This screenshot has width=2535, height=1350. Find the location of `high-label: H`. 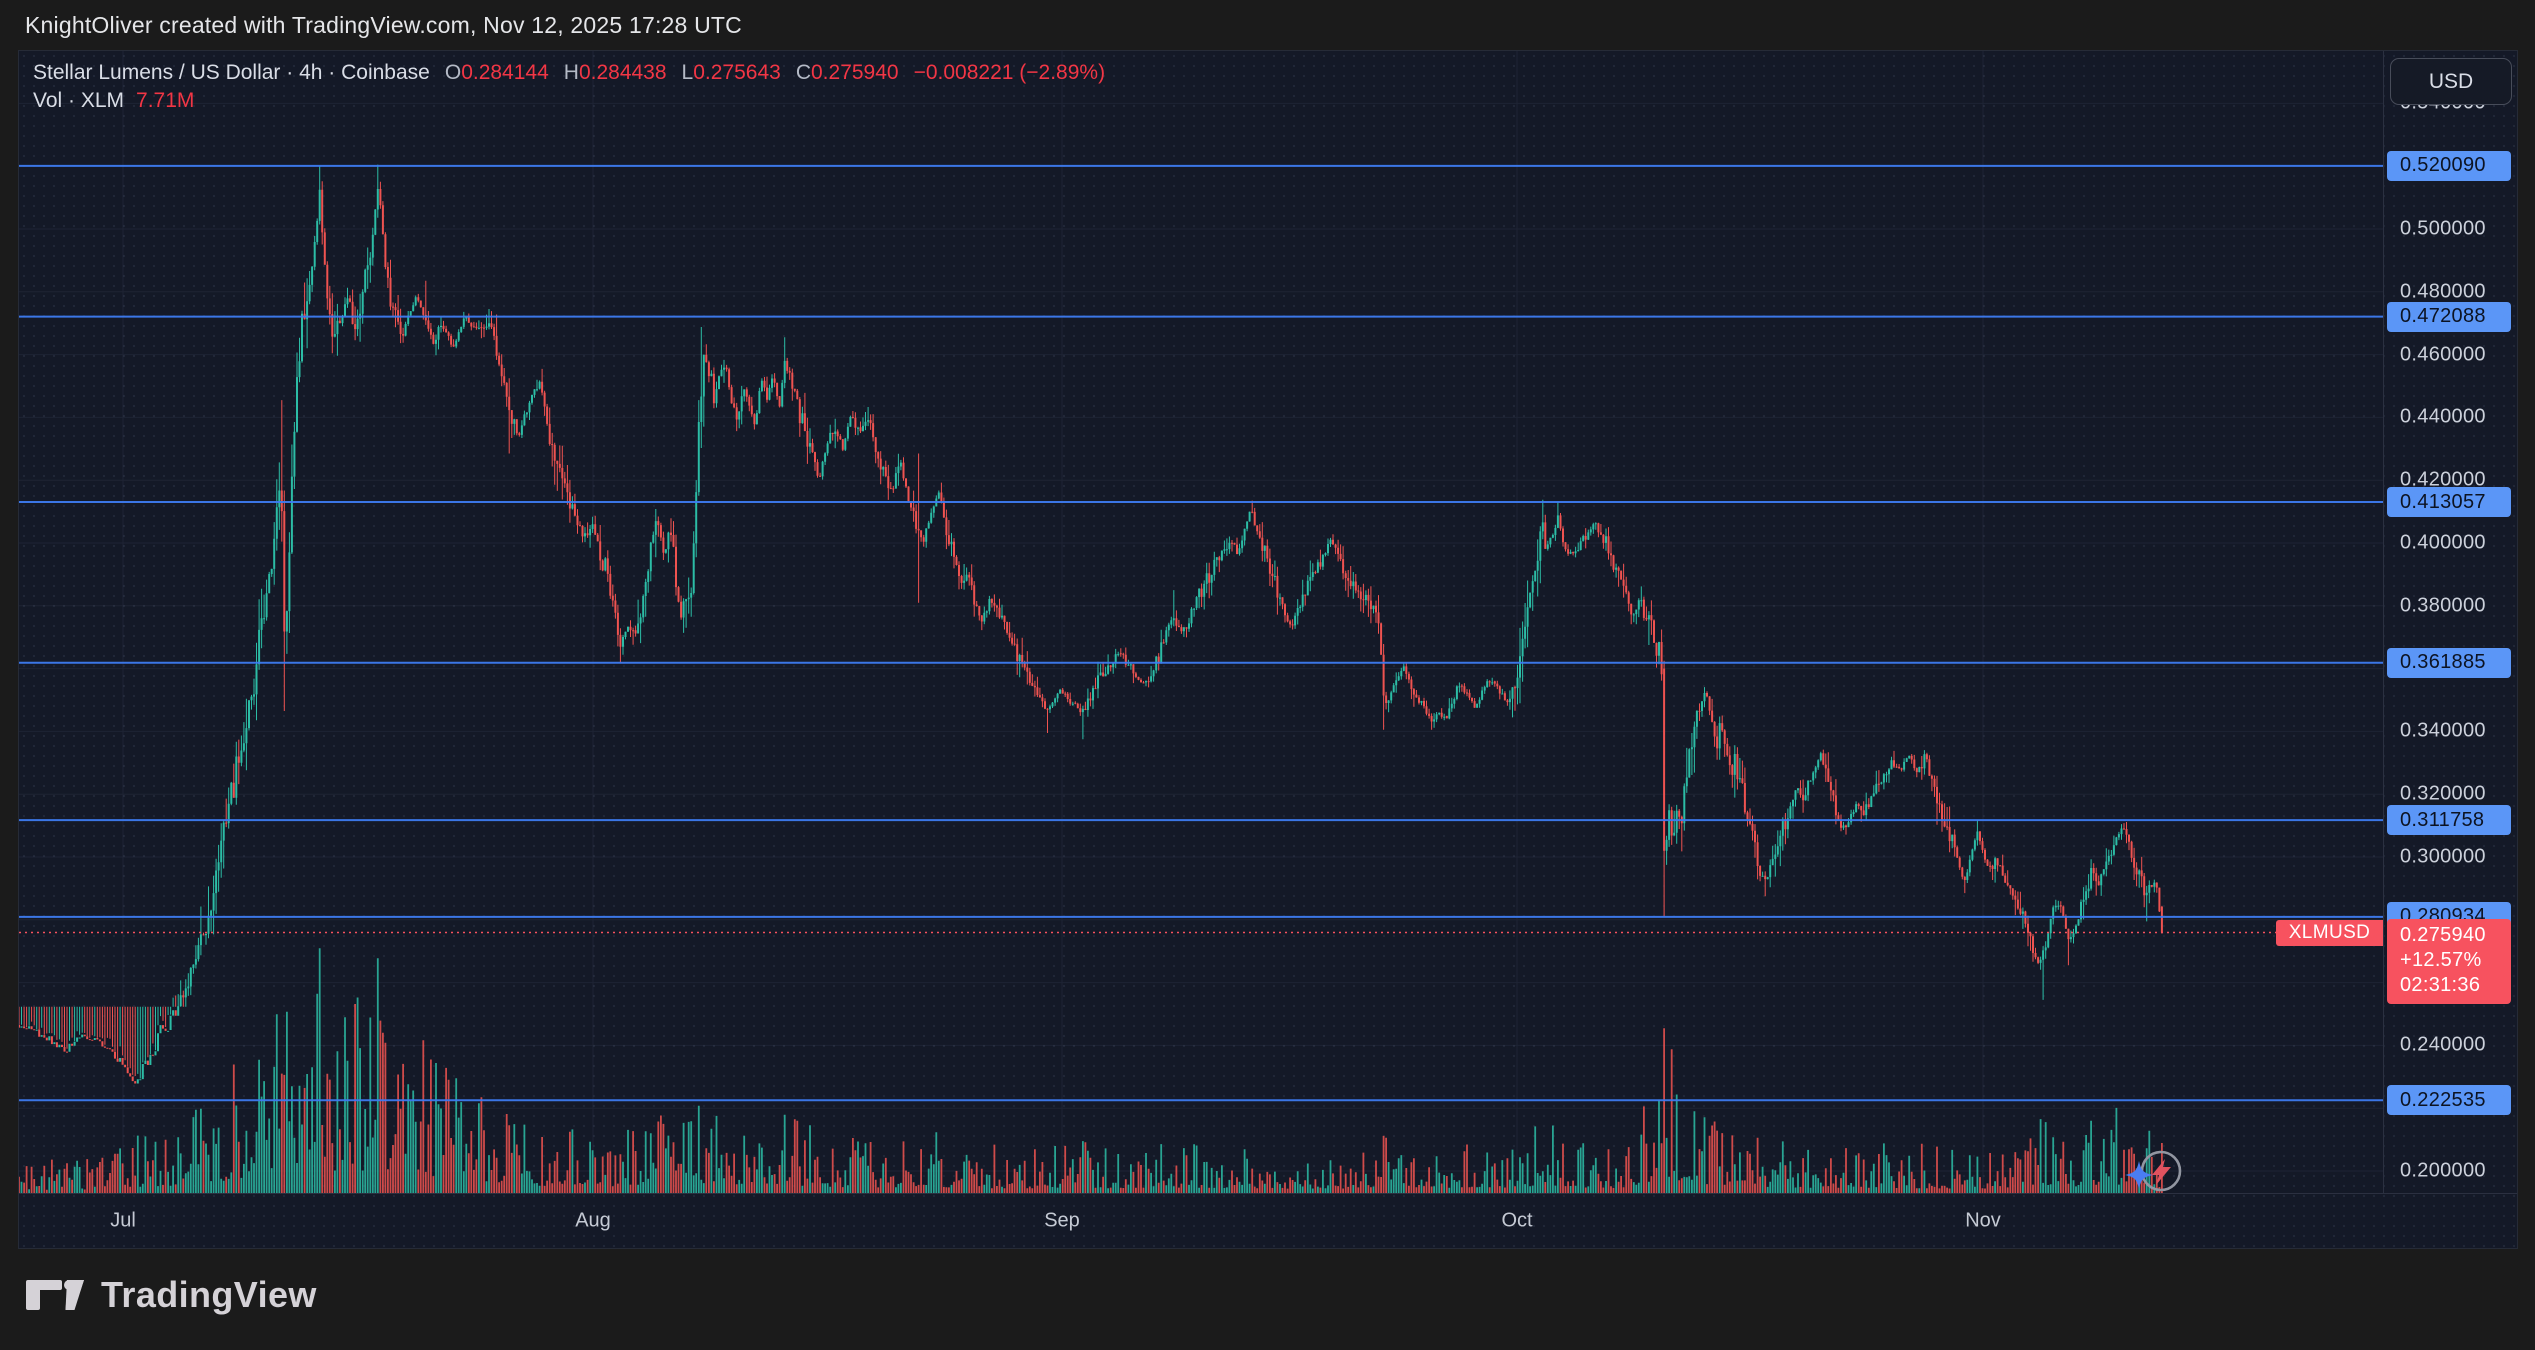

high-label: H is located at coordinates (571, 72).